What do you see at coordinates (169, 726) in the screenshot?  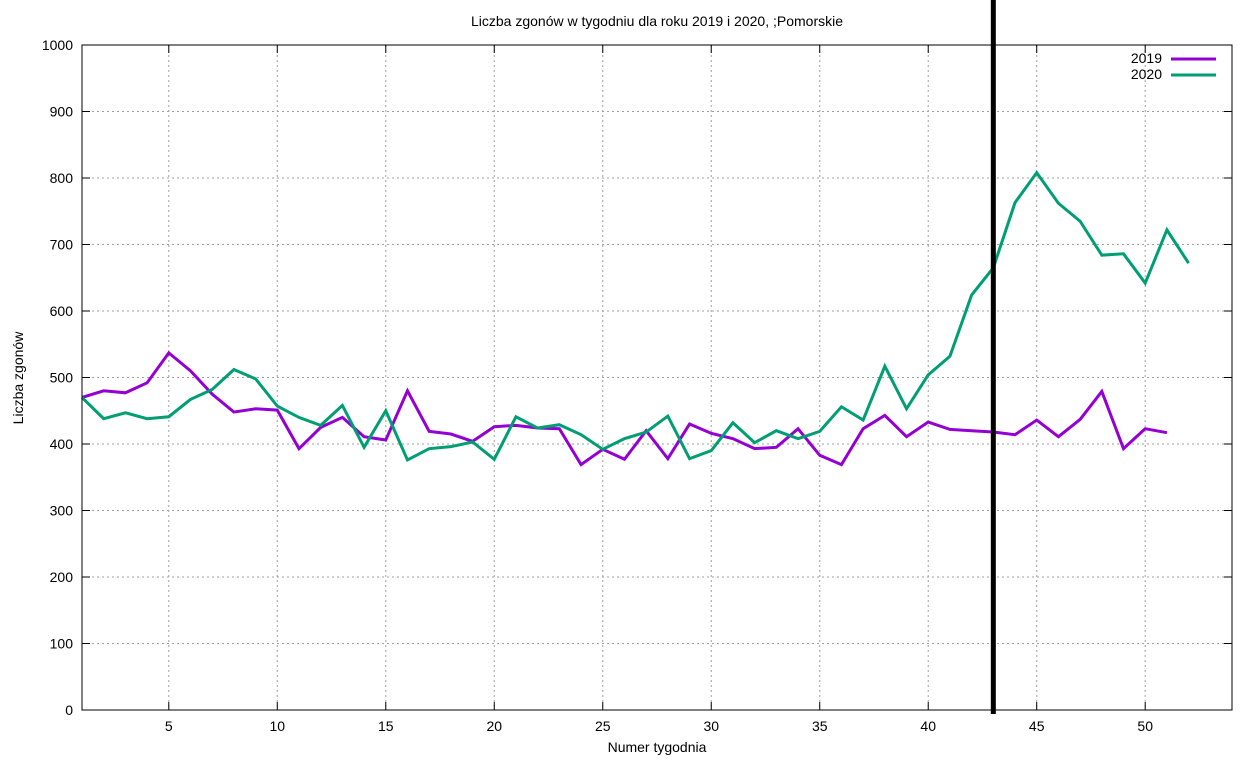 I see `x-tick-label: 5` at bounding box center [169, 726].